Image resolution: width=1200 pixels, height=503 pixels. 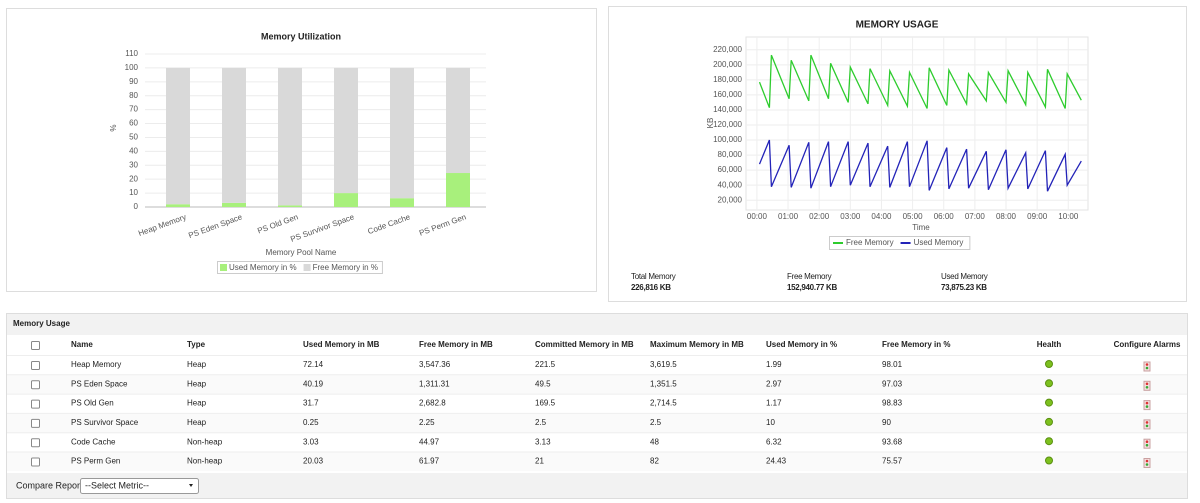 What do you see at coordinates (131, 53) in the screenshot?
I see `y-tick-label: 110` at bounding box center [131, 53].